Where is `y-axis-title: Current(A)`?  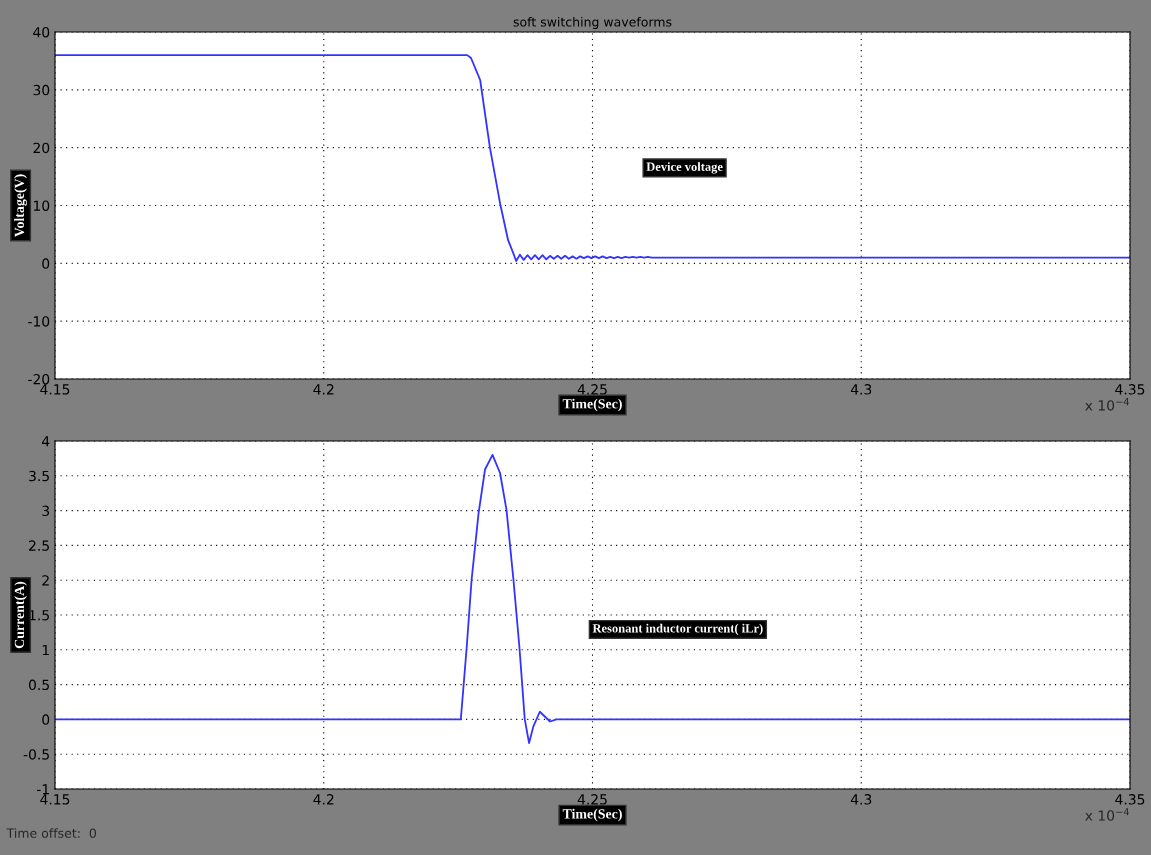
y-axis-title: Current(A) is located at coordinates (20, 615).